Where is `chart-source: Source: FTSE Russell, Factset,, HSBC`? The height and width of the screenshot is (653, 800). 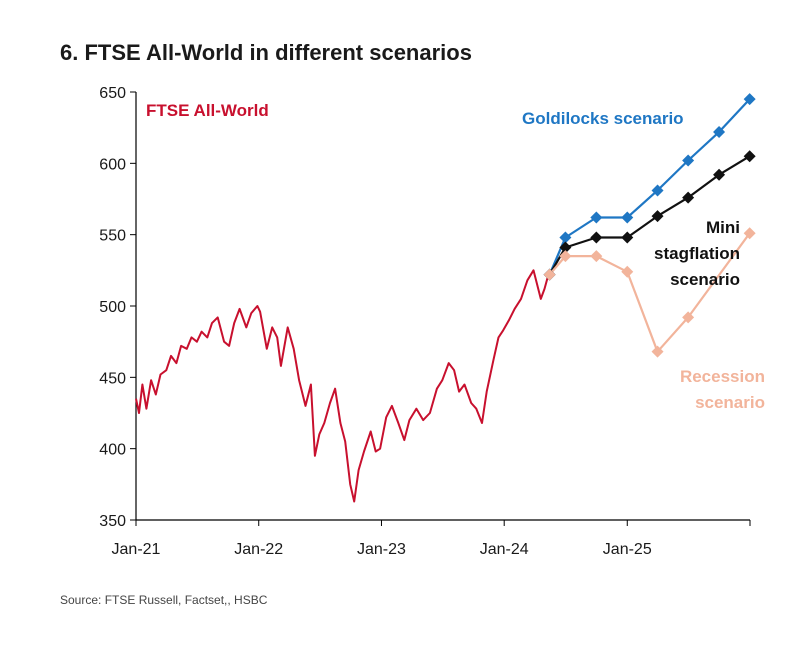 chart-source: Source: FTSE Russell, Factset,, HSBC is located at coordinates (164, 600).